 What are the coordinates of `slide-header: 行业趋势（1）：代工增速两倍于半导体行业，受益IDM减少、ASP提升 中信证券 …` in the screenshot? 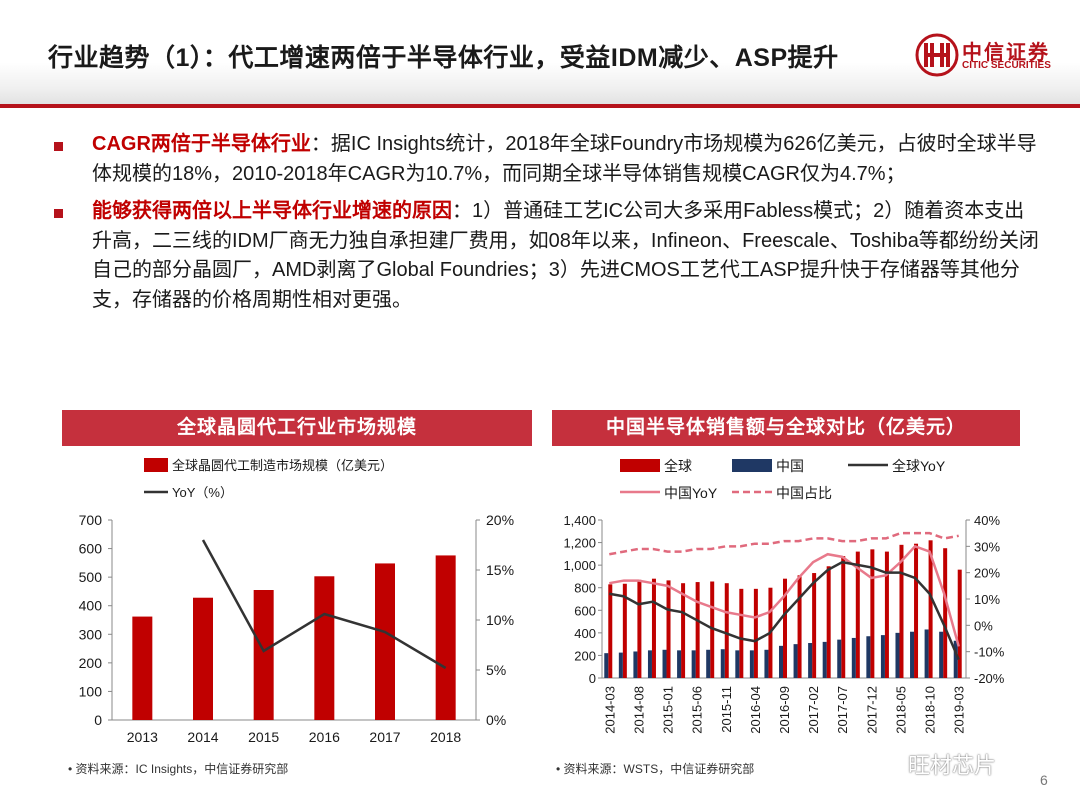 It's located at (540, 52).